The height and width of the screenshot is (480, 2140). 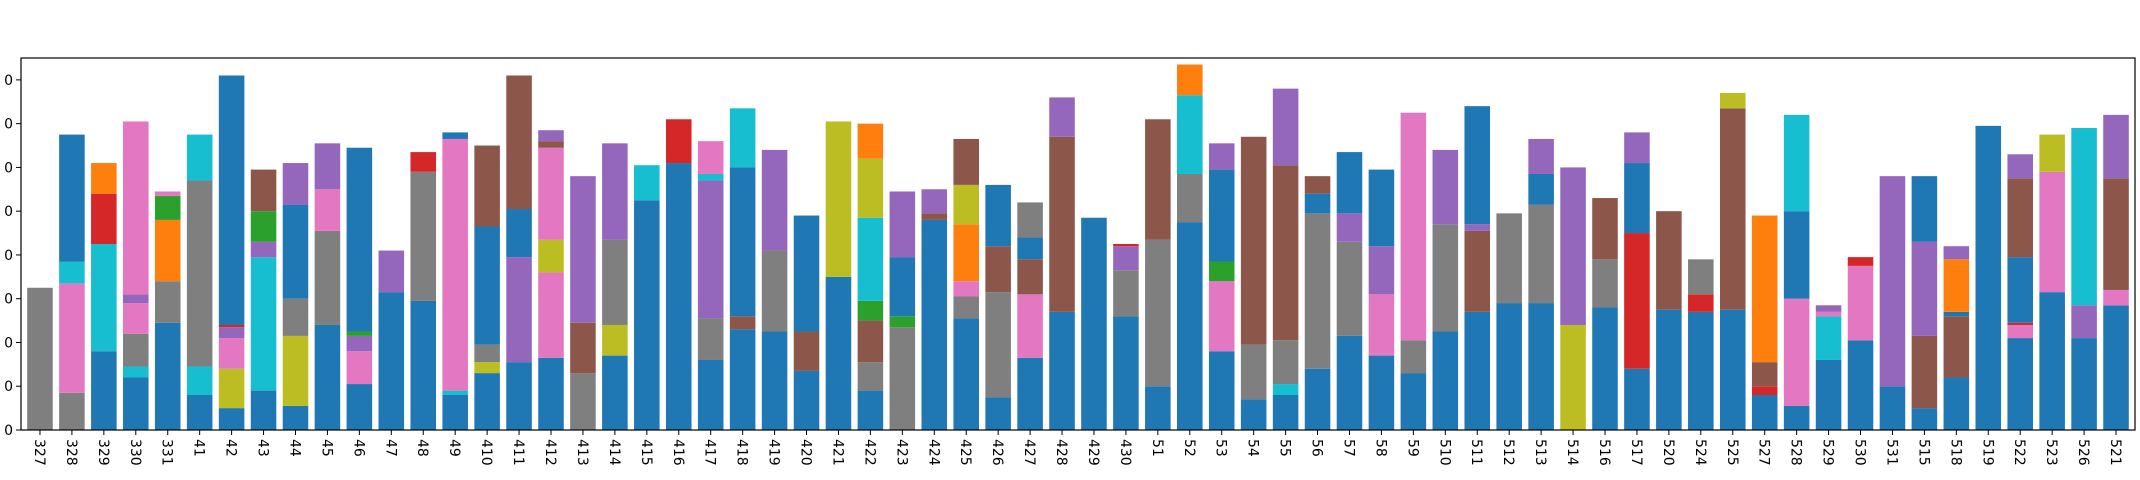 I want to click on x-tick-label-529: 529, so click(x=1828, y=452).